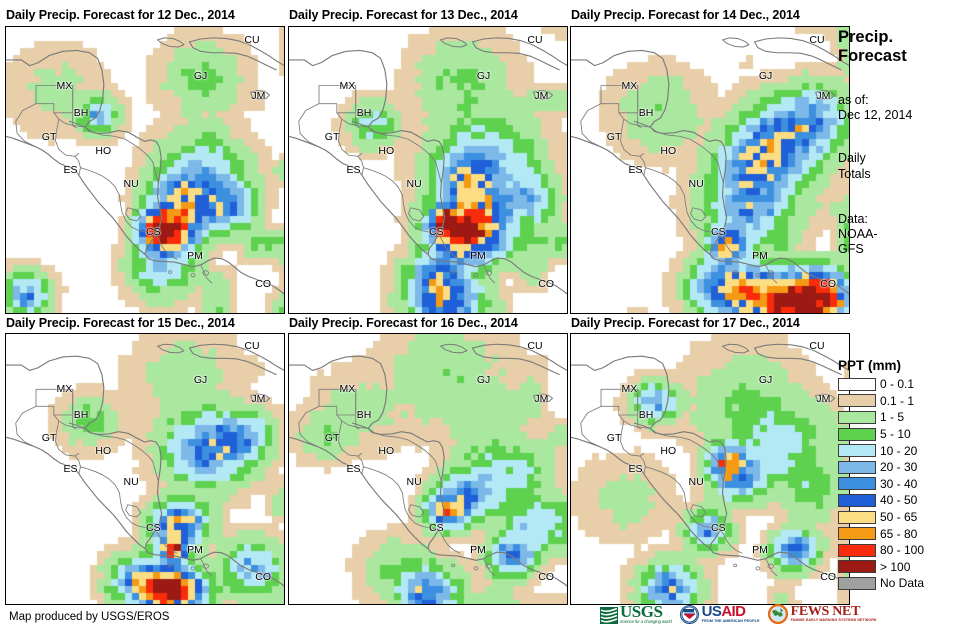 The width and height of the screenshot is (970, 635). I want to click on usaid-seal-icon, so click(689, 614).